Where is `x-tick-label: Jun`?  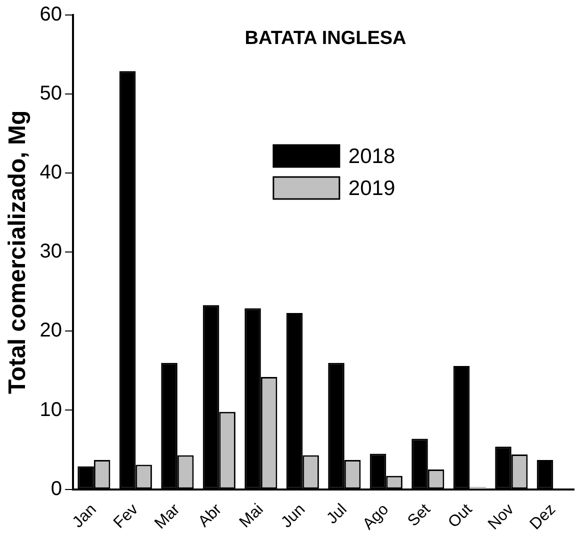
x-tick-label: Jun is located at coordinates (293, 516).